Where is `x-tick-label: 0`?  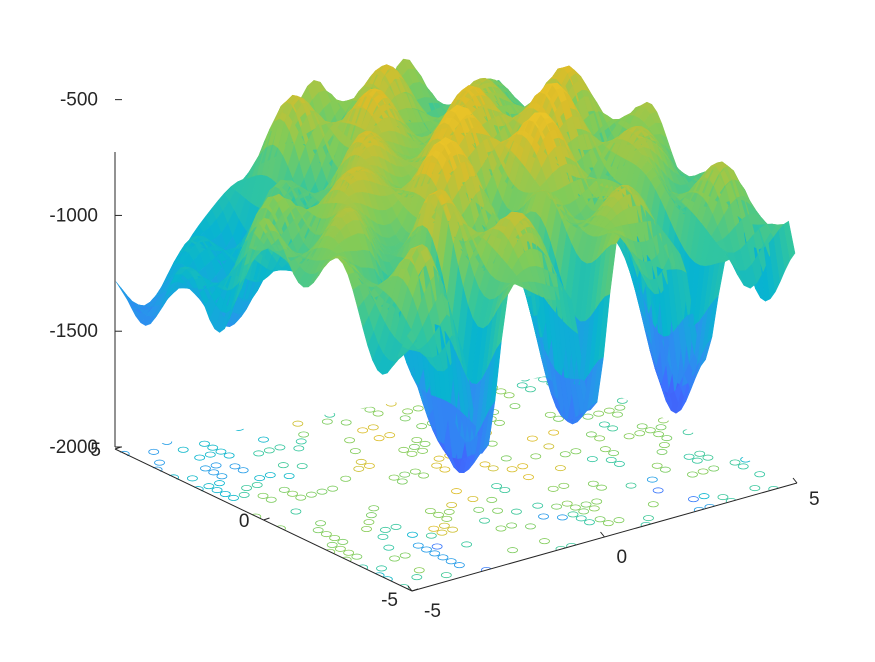
x-tick-label: 0 is located at coordinates (622, 557).